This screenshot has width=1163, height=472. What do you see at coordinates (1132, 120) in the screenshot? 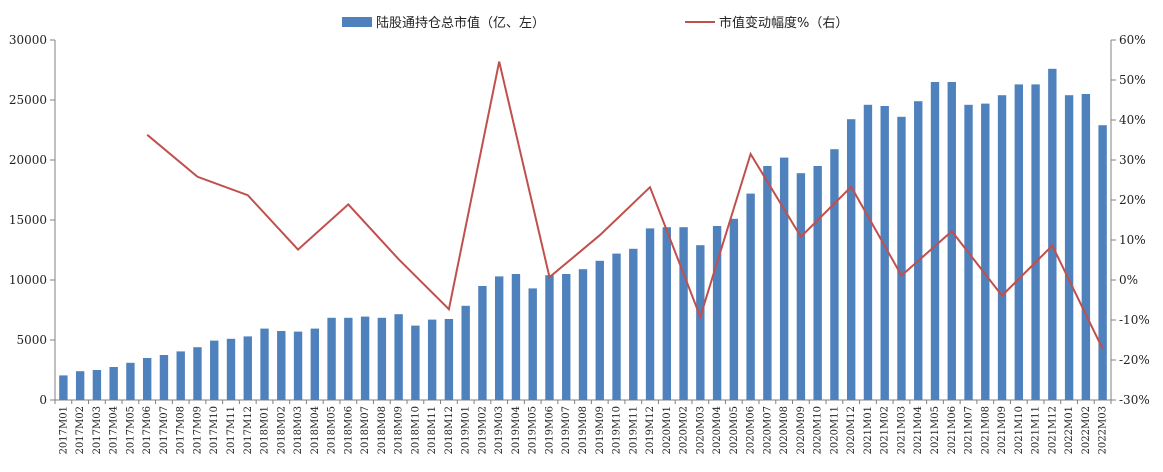
I see `right-tick-label: 40%` at bounding box center [1132, 120].